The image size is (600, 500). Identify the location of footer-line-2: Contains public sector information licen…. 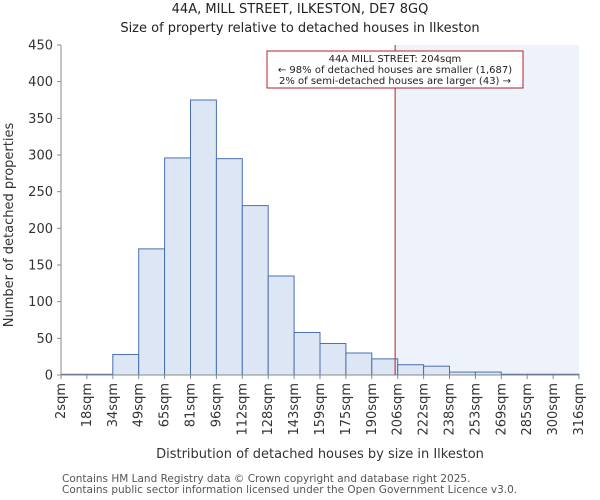
(290, 490).